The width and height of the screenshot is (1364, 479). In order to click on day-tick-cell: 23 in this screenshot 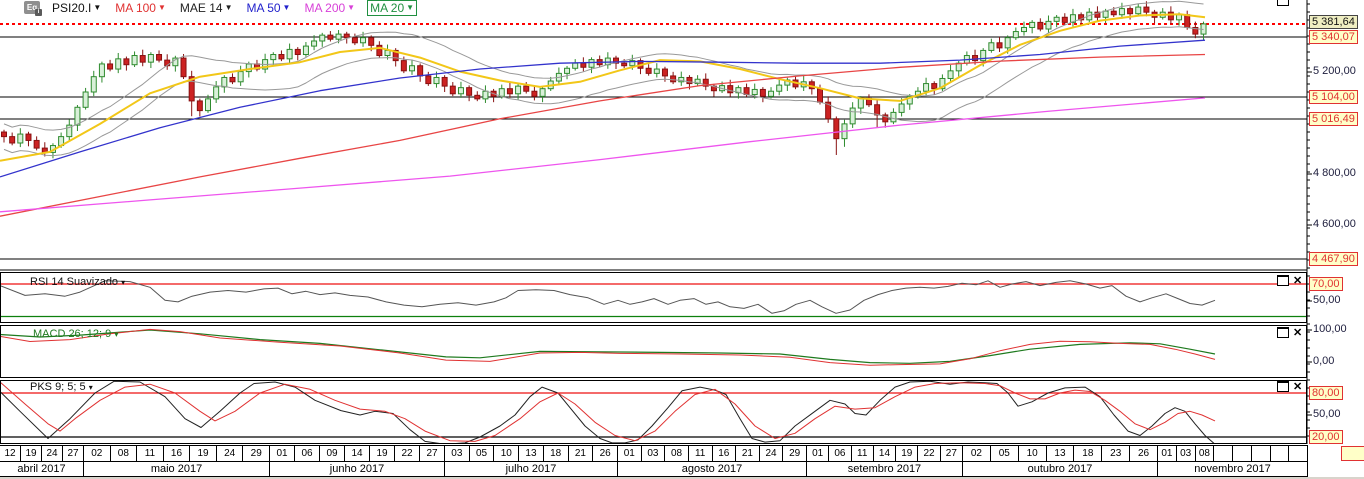, I will do `click(1116, 453)`.